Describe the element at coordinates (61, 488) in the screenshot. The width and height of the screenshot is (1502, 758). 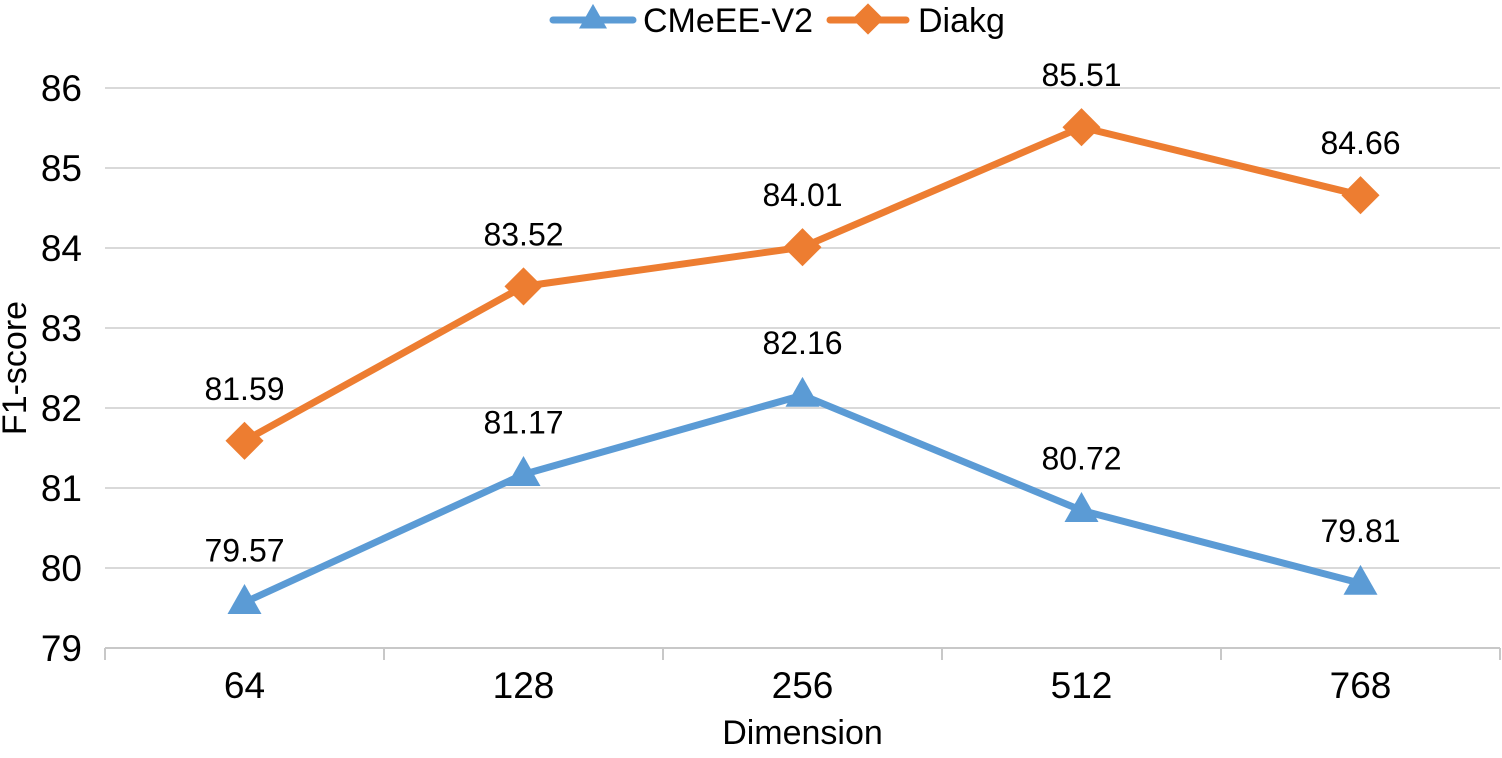
I see `y-tick-label: 81` at that location.